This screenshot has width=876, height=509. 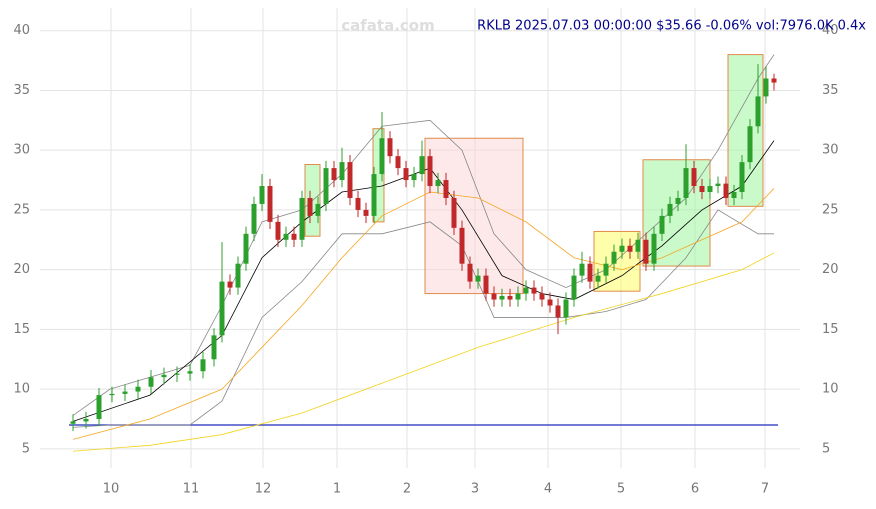 What do you see at coordinates (21, 269) in the screenshot?
I see `y-tick-label: 20` at bounding box center [21, 269].